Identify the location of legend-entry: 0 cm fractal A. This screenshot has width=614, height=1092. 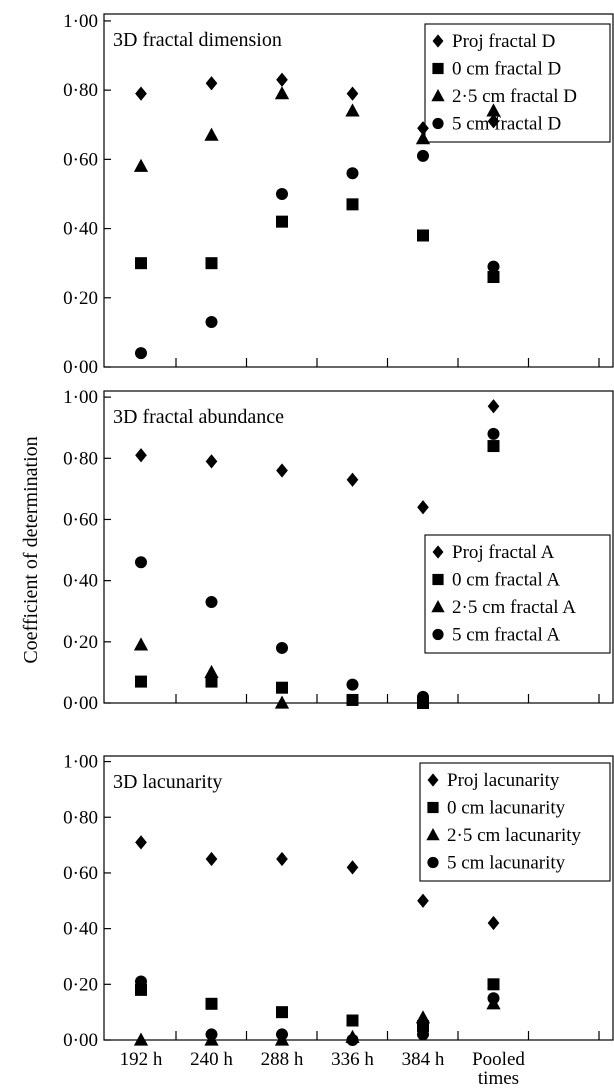
(506, 580).